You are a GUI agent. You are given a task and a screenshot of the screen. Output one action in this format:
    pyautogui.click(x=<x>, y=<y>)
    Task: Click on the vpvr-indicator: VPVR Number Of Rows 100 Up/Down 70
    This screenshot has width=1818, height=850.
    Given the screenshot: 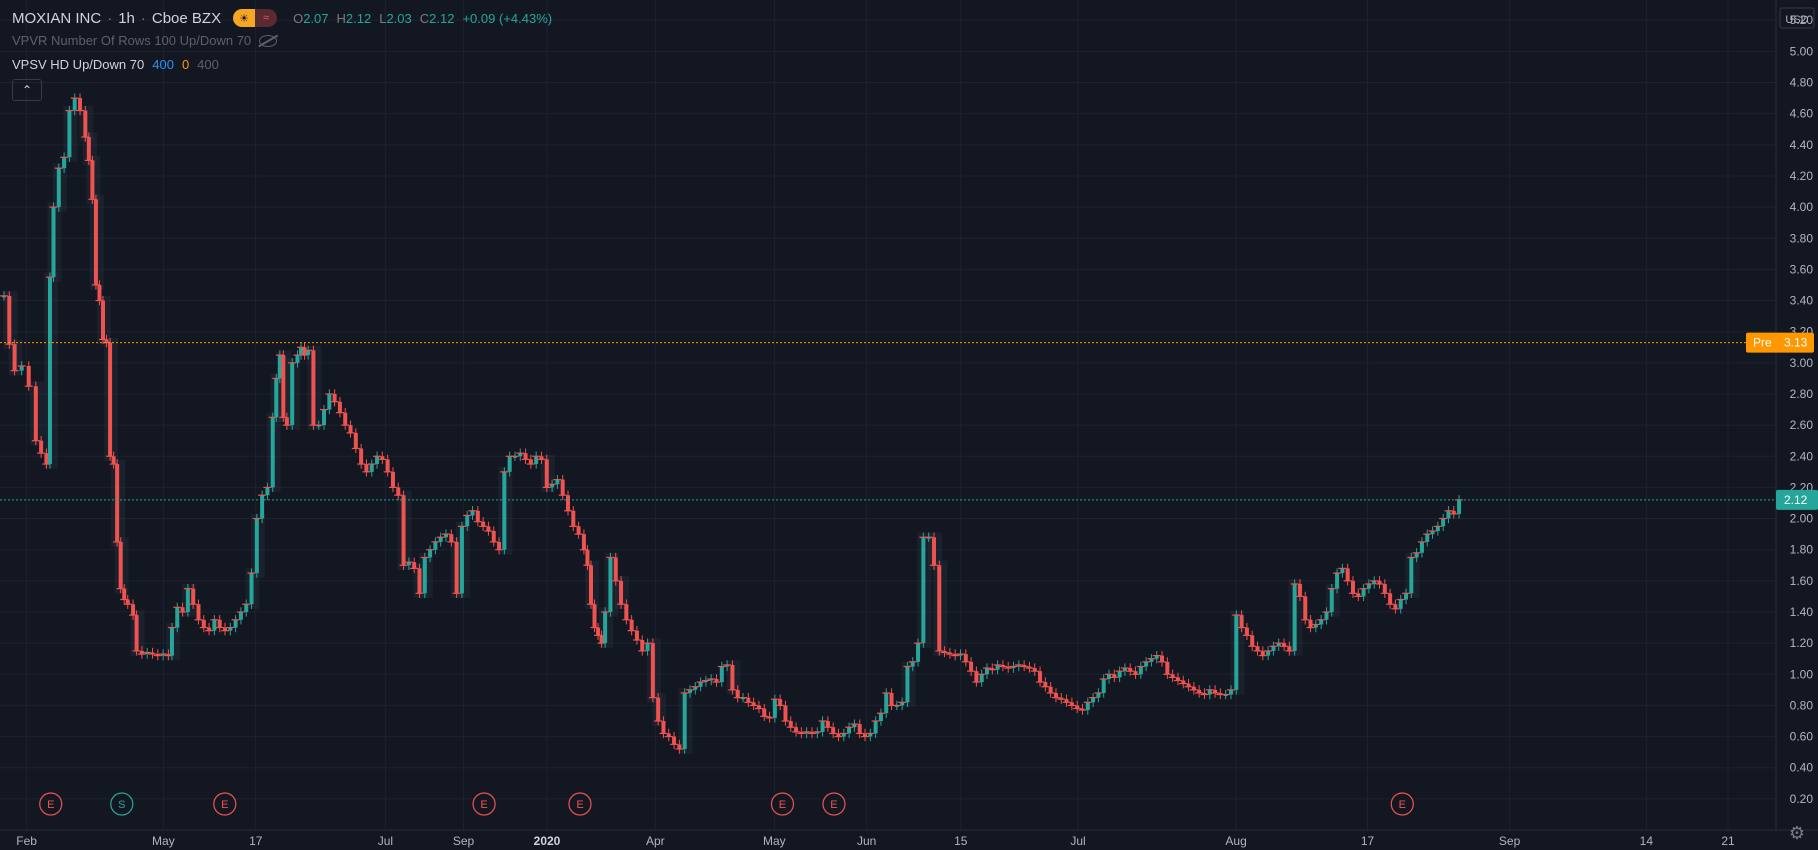 What is the action you would take?
    pyautogui.click(x=145, y=40)
    